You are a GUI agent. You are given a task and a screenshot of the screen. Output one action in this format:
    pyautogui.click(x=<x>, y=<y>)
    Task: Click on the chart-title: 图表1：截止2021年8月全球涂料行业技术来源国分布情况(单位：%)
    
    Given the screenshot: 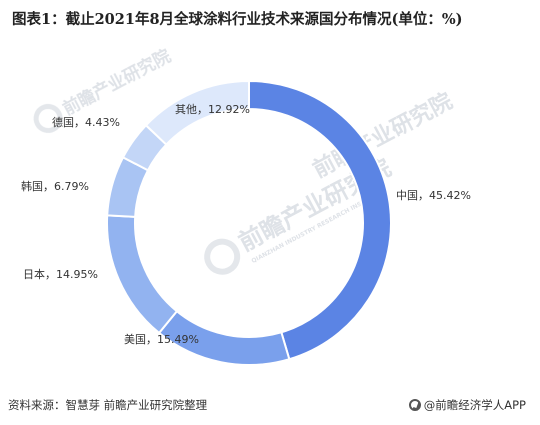 What is the action you would take?
    pyautogui.click(x=237, y=19)
    